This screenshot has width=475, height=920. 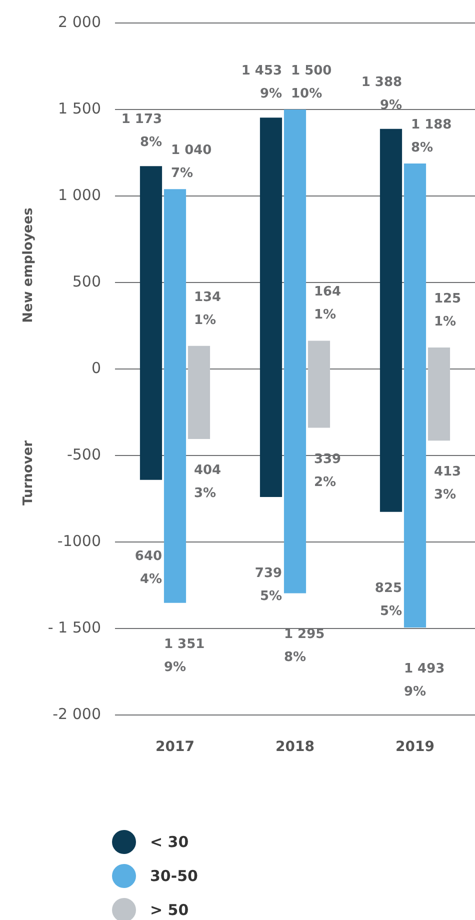 What do you see at coordinates (79, 195) in the screenshot?
I see `y-tick-label: 1 000` at bounding box center [79, 195].